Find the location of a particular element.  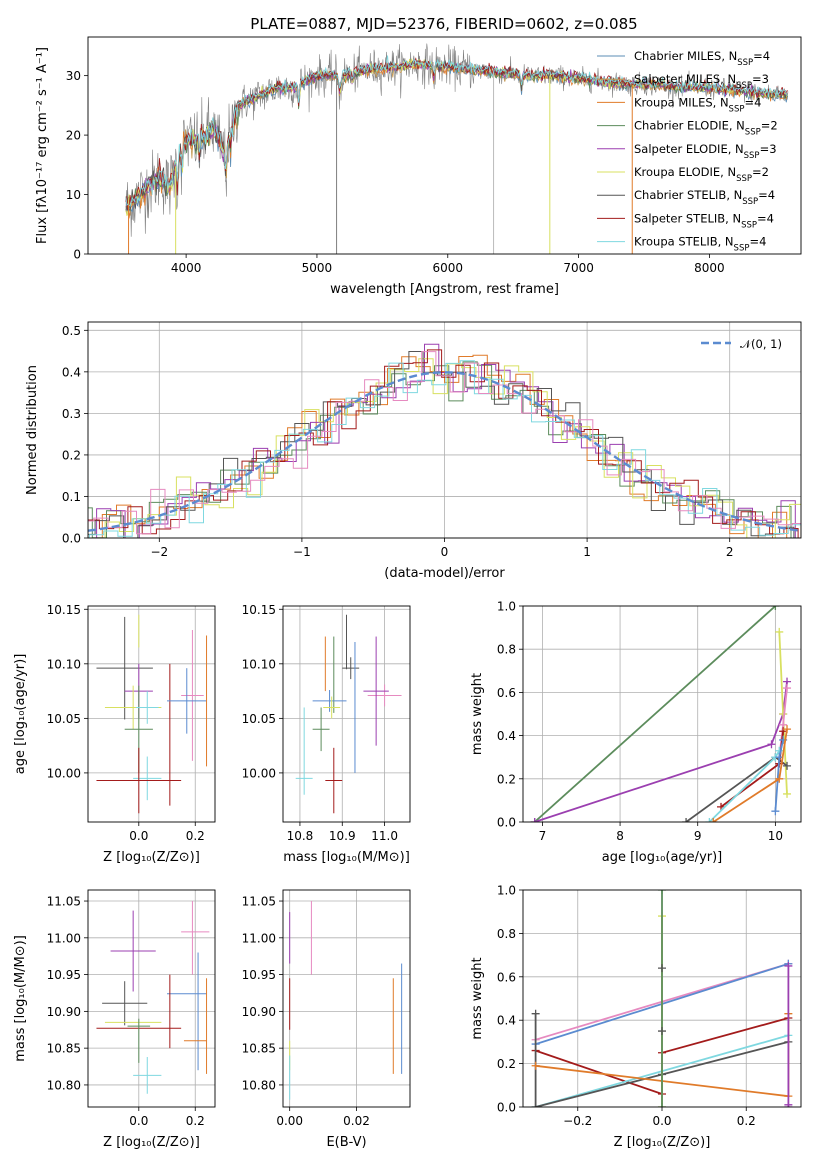

x-tick-label: 7000 is located at coordinates (578, 268).